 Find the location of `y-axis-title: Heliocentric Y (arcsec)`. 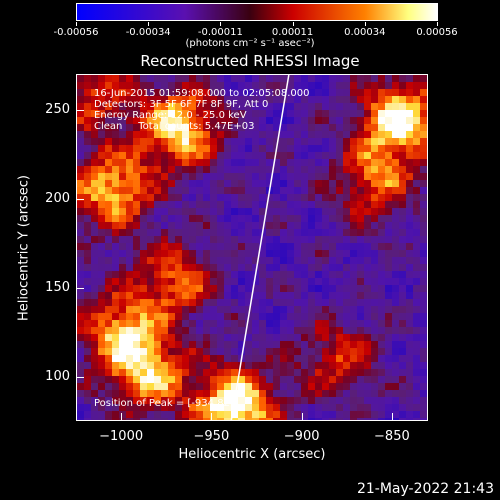

y-axis-title: Heliocentric Y (arcsec) is located at coordinates (24, 248).